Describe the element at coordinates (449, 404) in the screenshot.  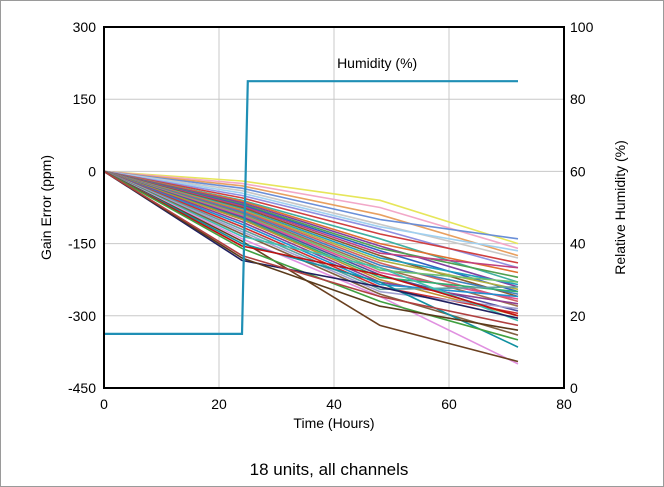
I see `x-tick-label: 60` at that location.